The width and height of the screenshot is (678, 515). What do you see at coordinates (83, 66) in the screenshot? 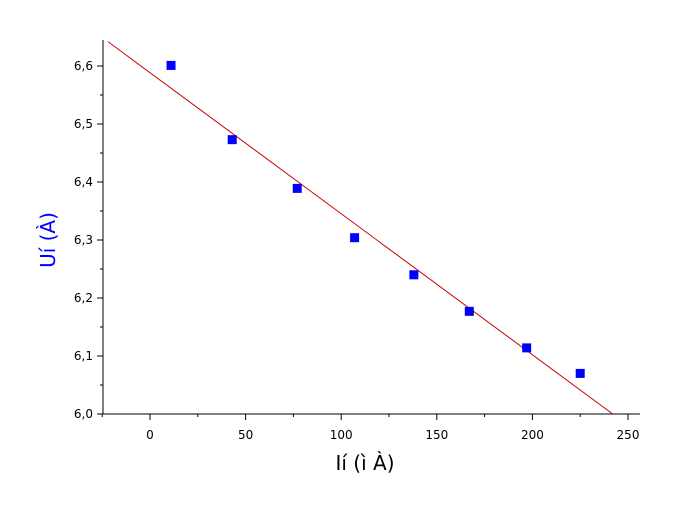
I see `y-tick-label: 6,6` at bounding box center [83, 66].